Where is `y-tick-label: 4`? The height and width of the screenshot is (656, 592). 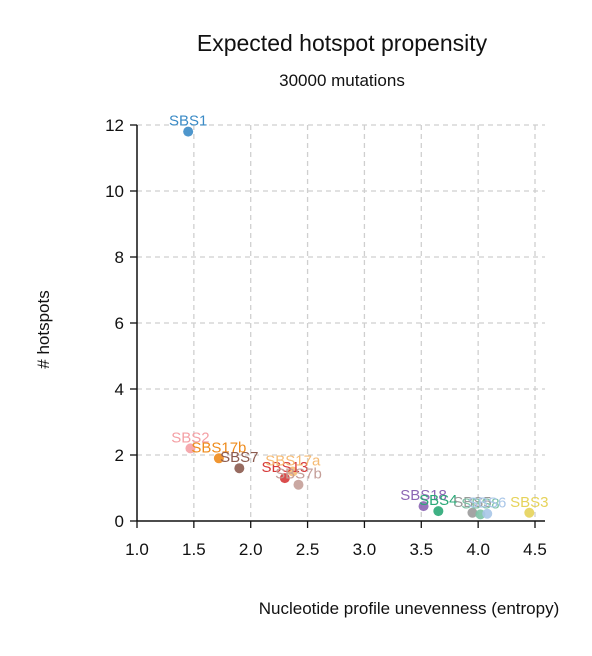 y-tick-label: 4 is located at coordinates (119, 389).